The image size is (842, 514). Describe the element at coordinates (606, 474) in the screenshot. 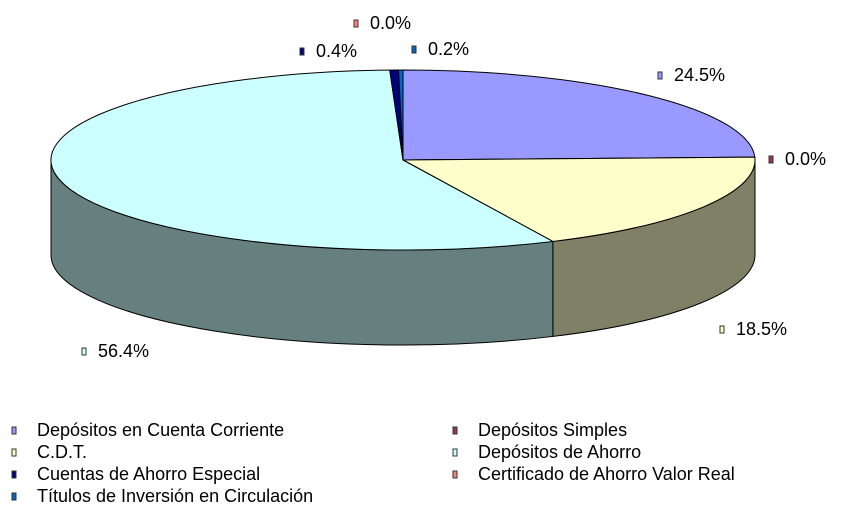

I see `legend-label: Certificado de Ahorro Valor Real` at that location.